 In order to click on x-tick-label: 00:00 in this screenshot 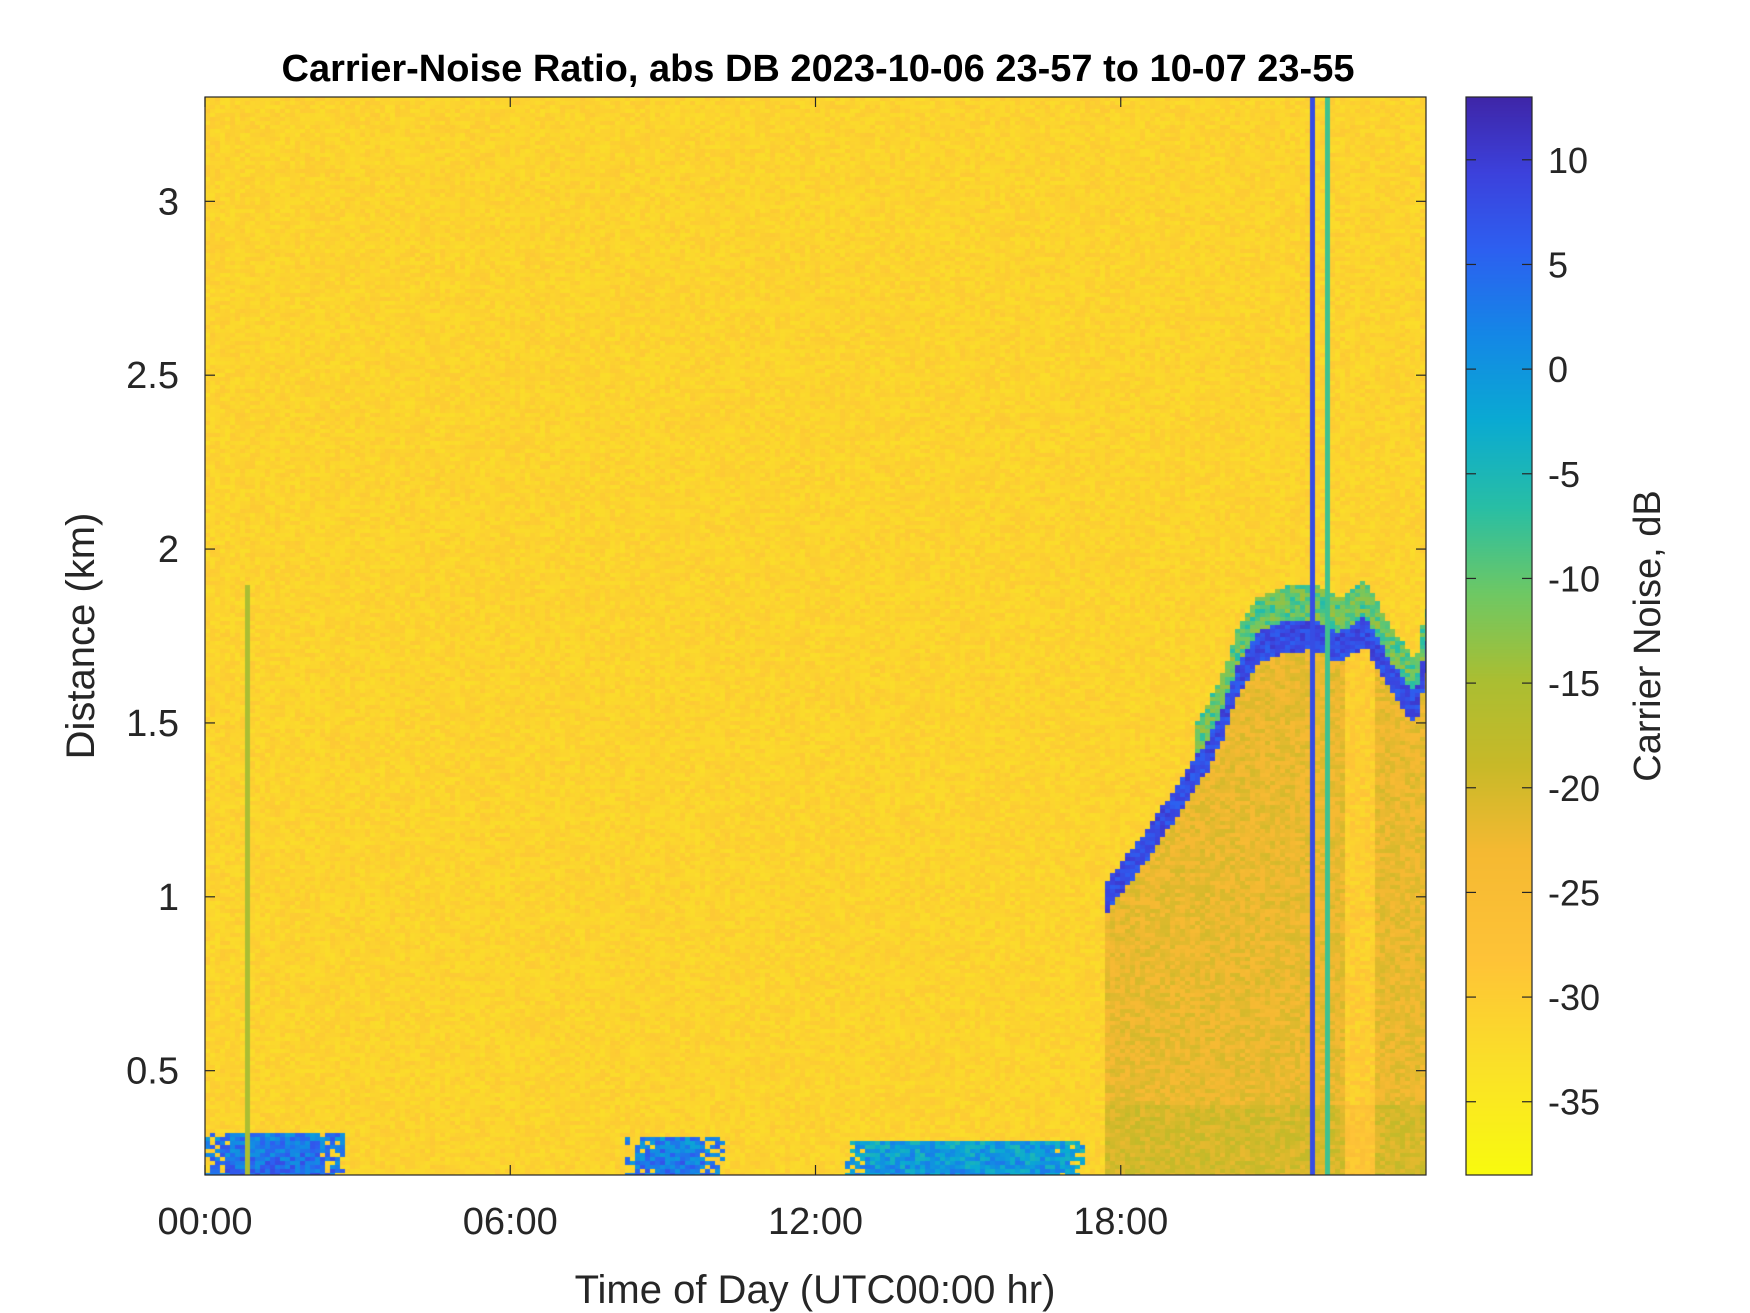, I will do `click(204, 1222)`.